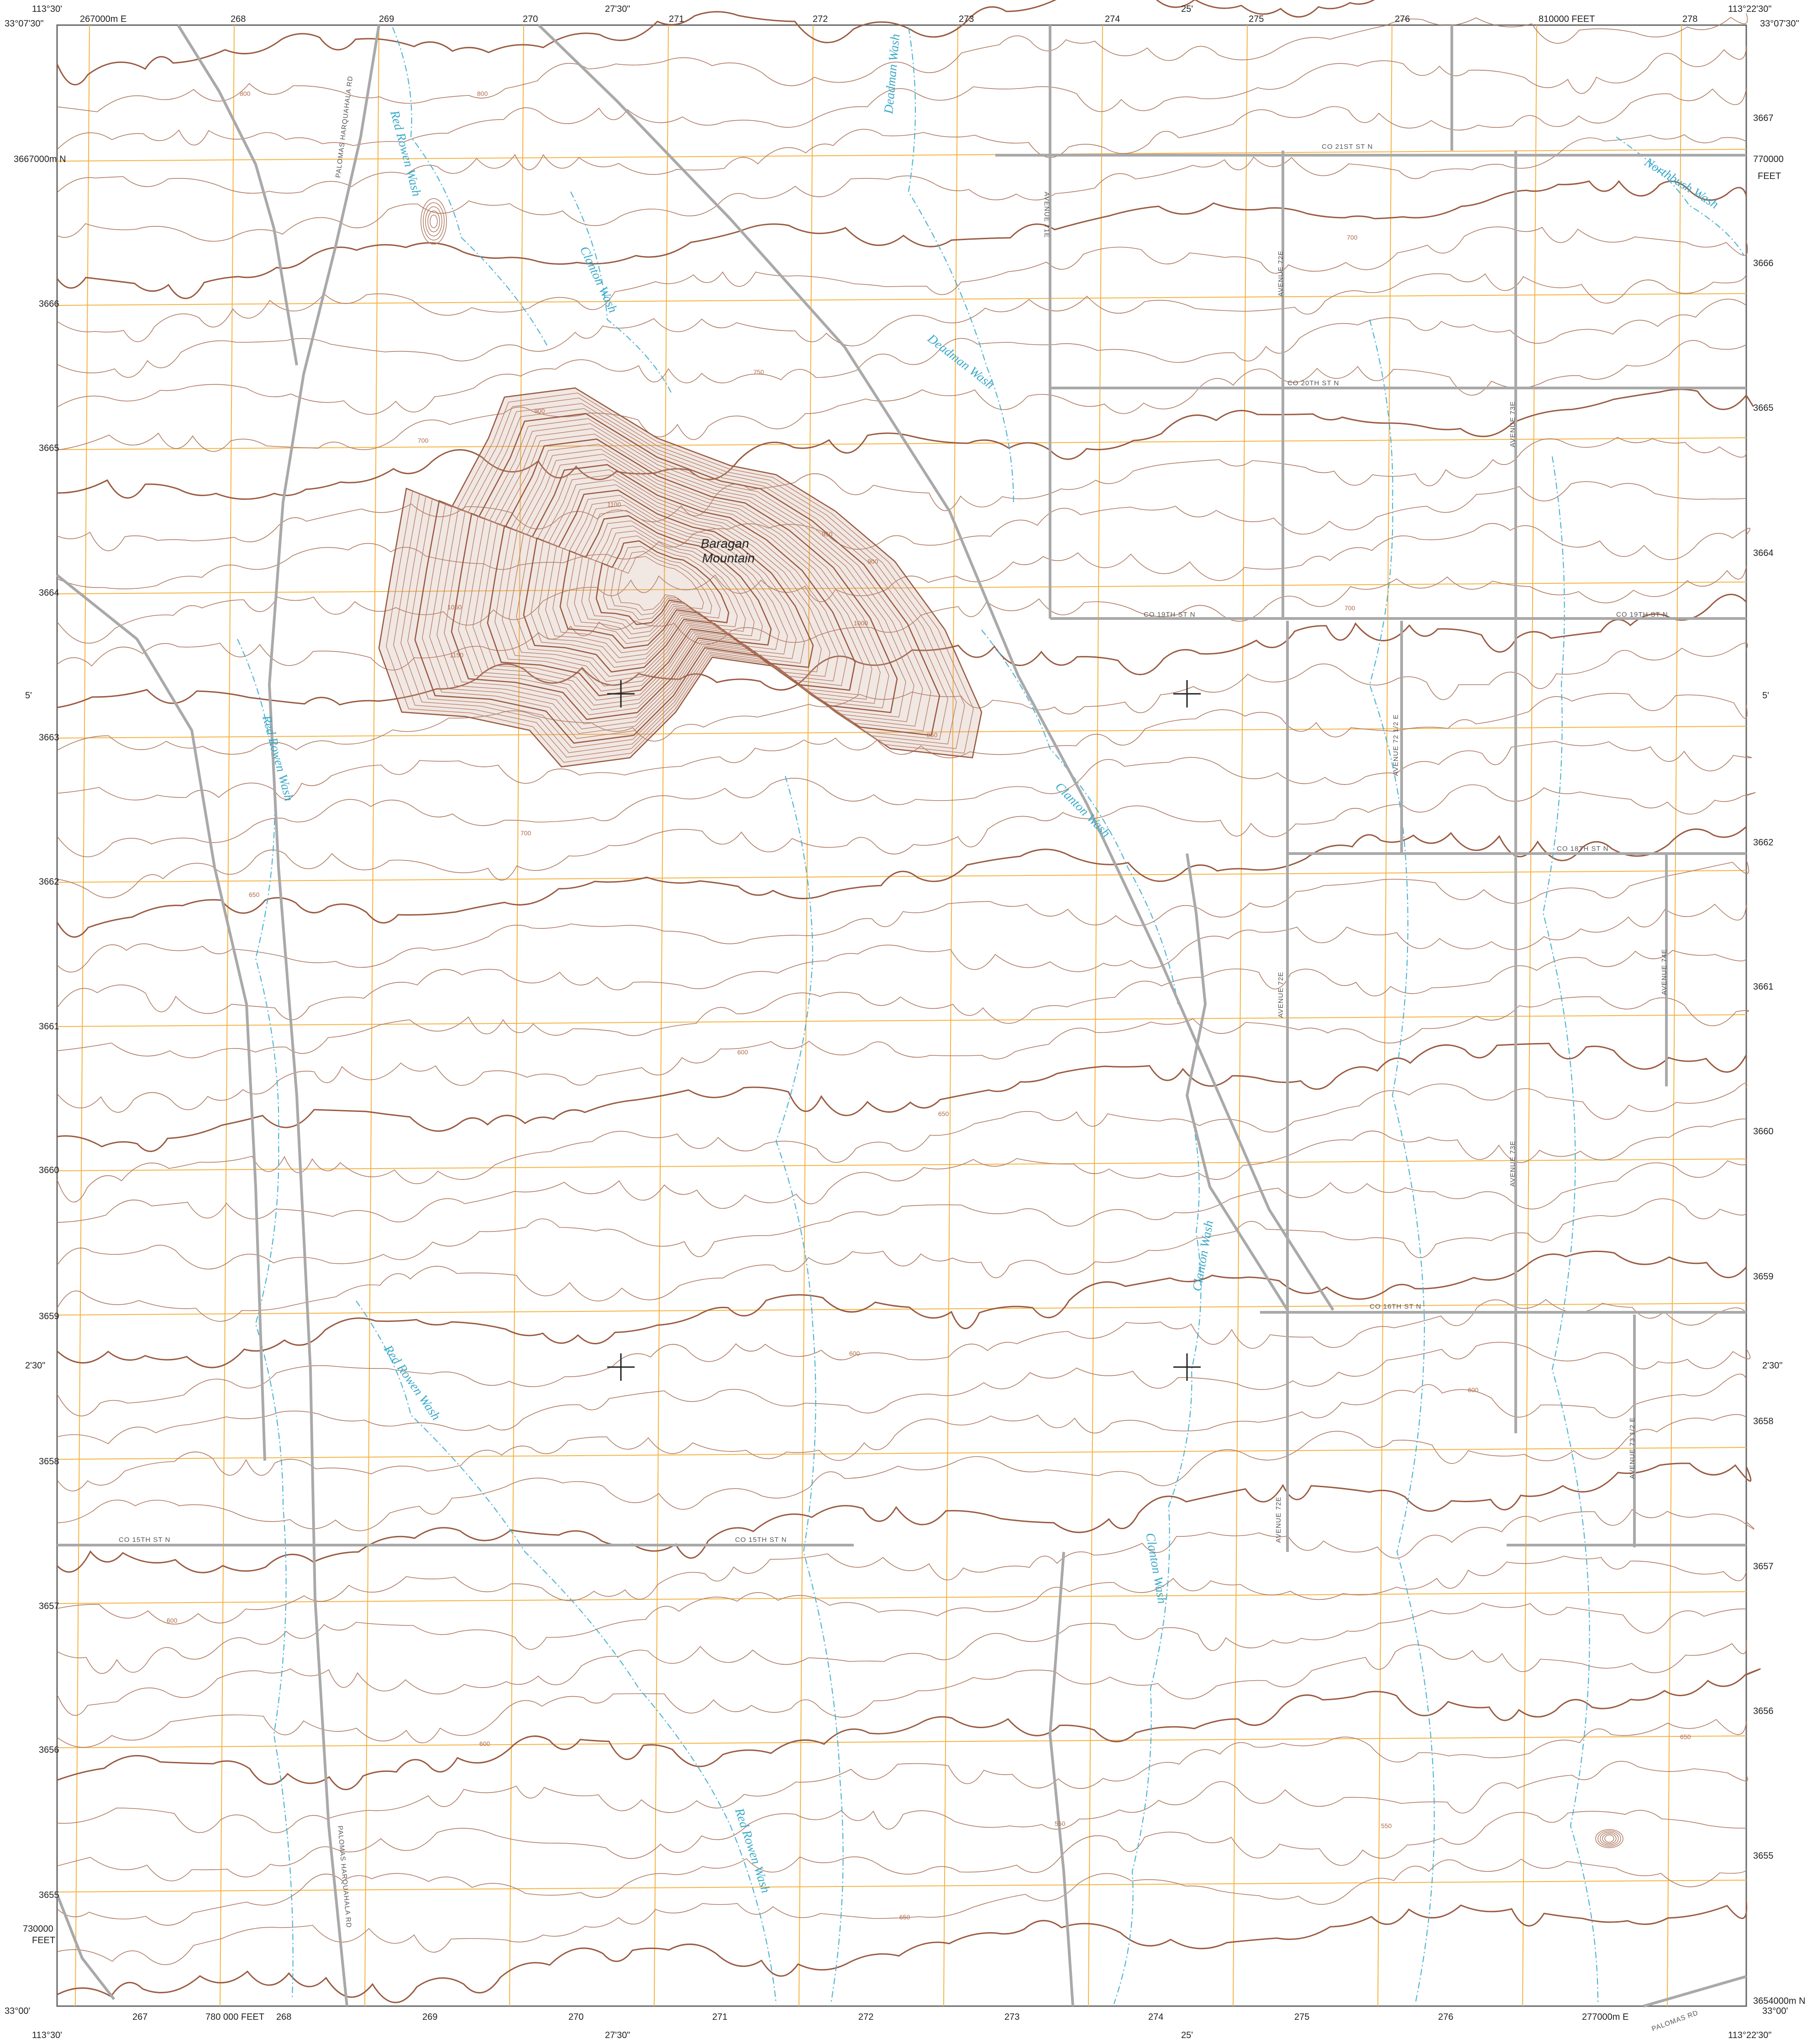  Describe the element at coordinates (1775, 2011) in the screenshot. I see `corner-lat-bottom-right: 33°00'` at that location.